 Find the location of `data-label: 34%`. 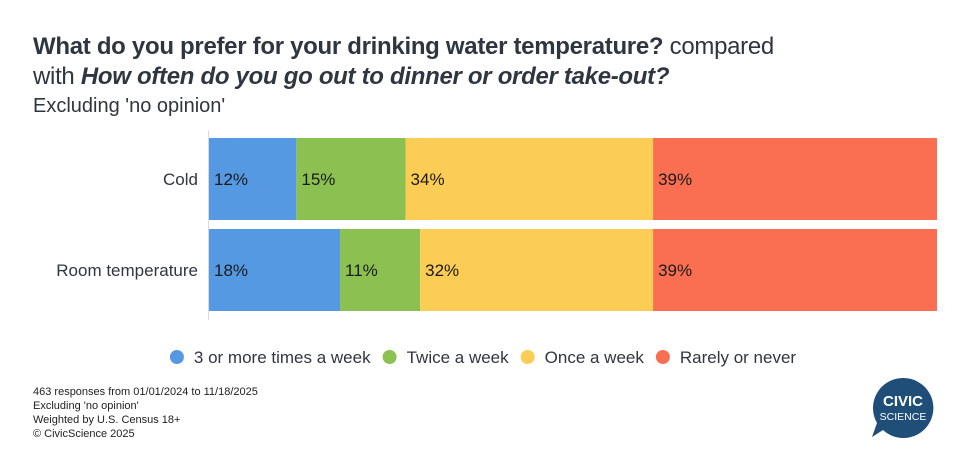

data-label: 34% is located at coordinates (428, 179).